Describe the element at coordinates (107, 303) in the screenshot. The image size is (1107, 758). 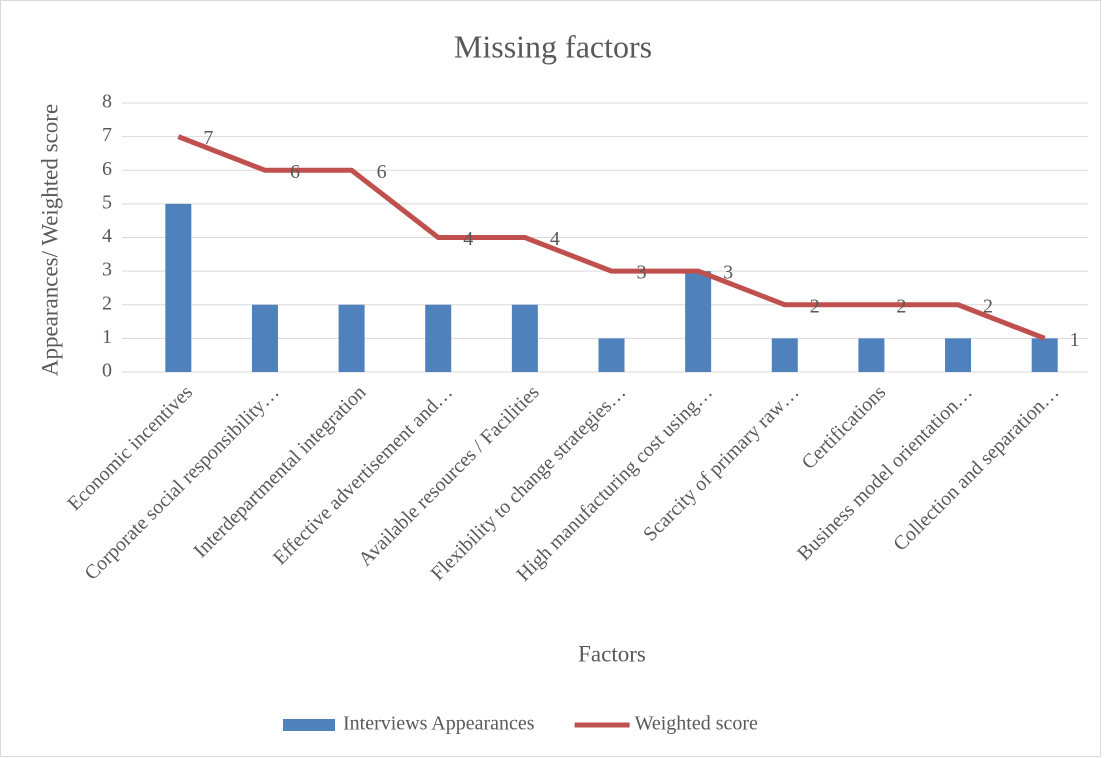
I see `y-tick-label: 2` at that location.